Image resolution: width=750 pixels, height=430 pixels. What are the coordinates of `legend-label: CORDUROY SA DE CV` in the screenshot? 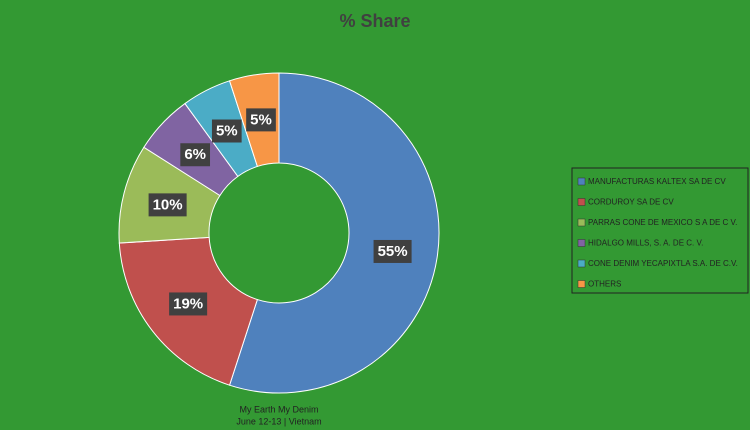 It's located at (631, 202).